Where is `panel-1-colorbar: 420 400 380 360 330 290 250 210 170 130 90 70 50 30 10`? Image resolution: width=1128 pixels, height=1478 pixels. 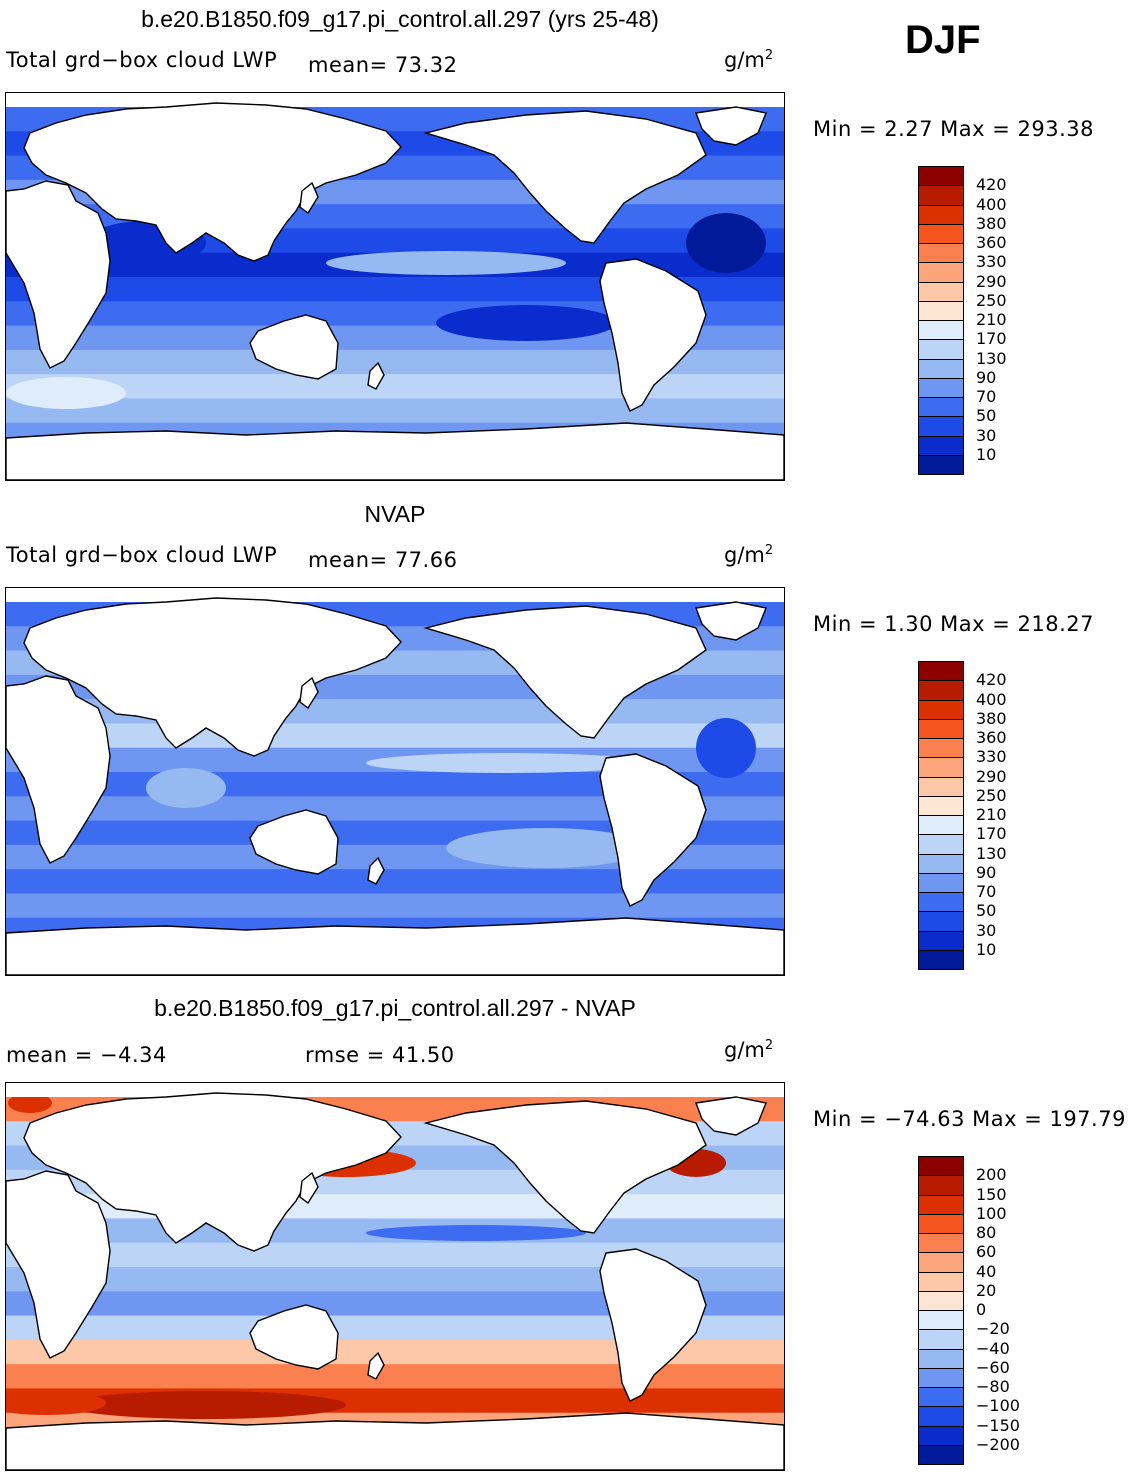 panel-1-colorbar: 420 400 380 360 330 290 250 210 170 130 90 70 50 30 10 is located at coordinates (978, 320).